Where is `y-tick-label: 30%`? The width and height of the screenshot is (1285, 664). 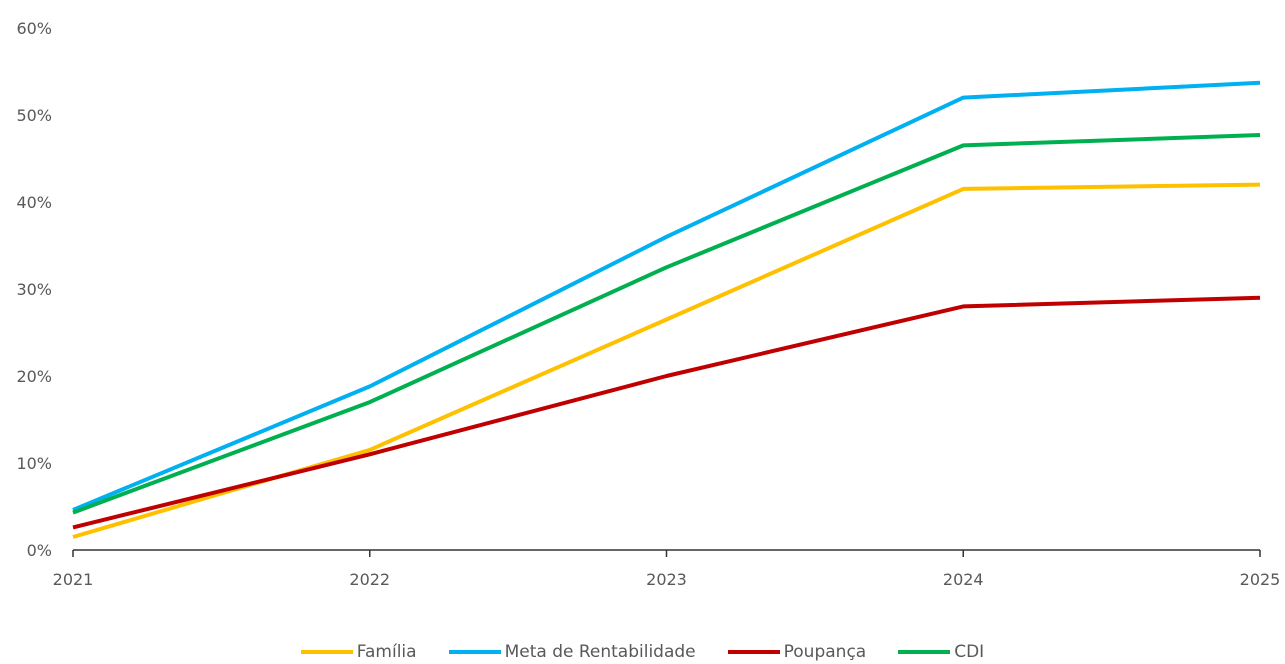
y-tick-label: 30% is located at coordinates (34, 289).